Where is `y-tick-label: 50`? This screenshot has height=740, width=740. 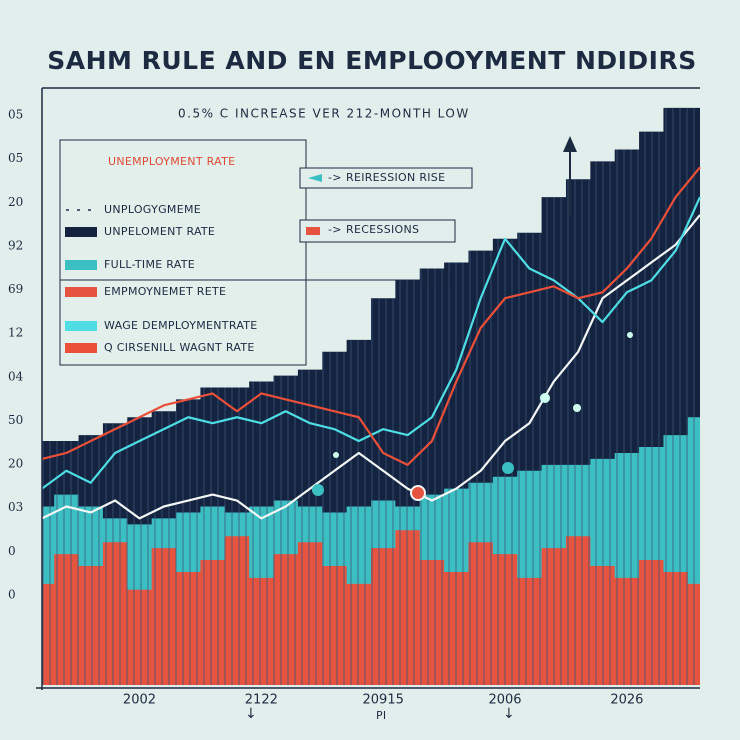
y-tick-label: 50 is located at coordinates (15, 420).